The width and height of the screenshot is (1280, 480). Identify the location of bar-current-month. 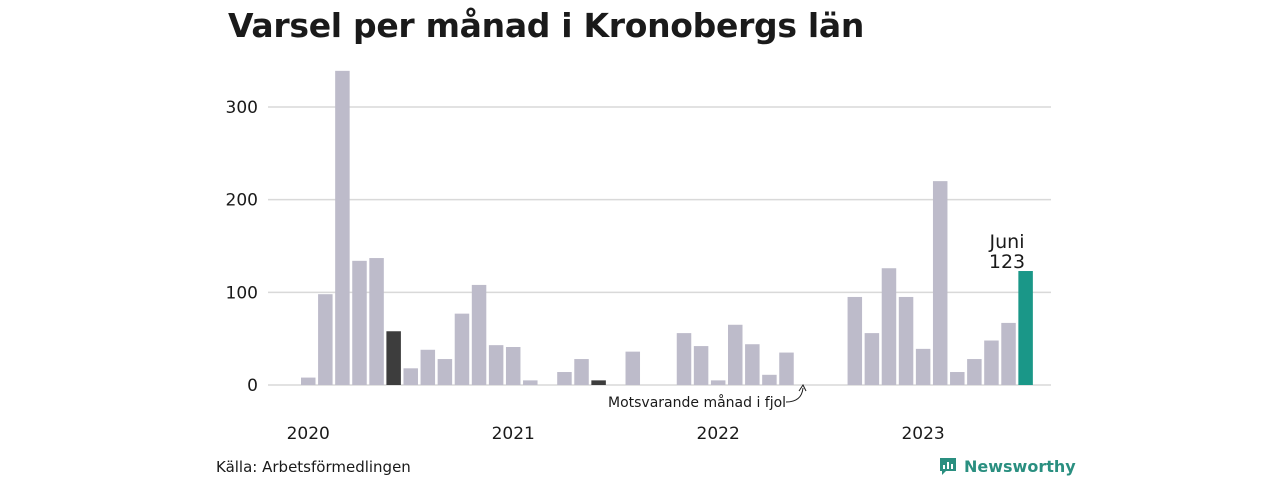
(1025, 328).